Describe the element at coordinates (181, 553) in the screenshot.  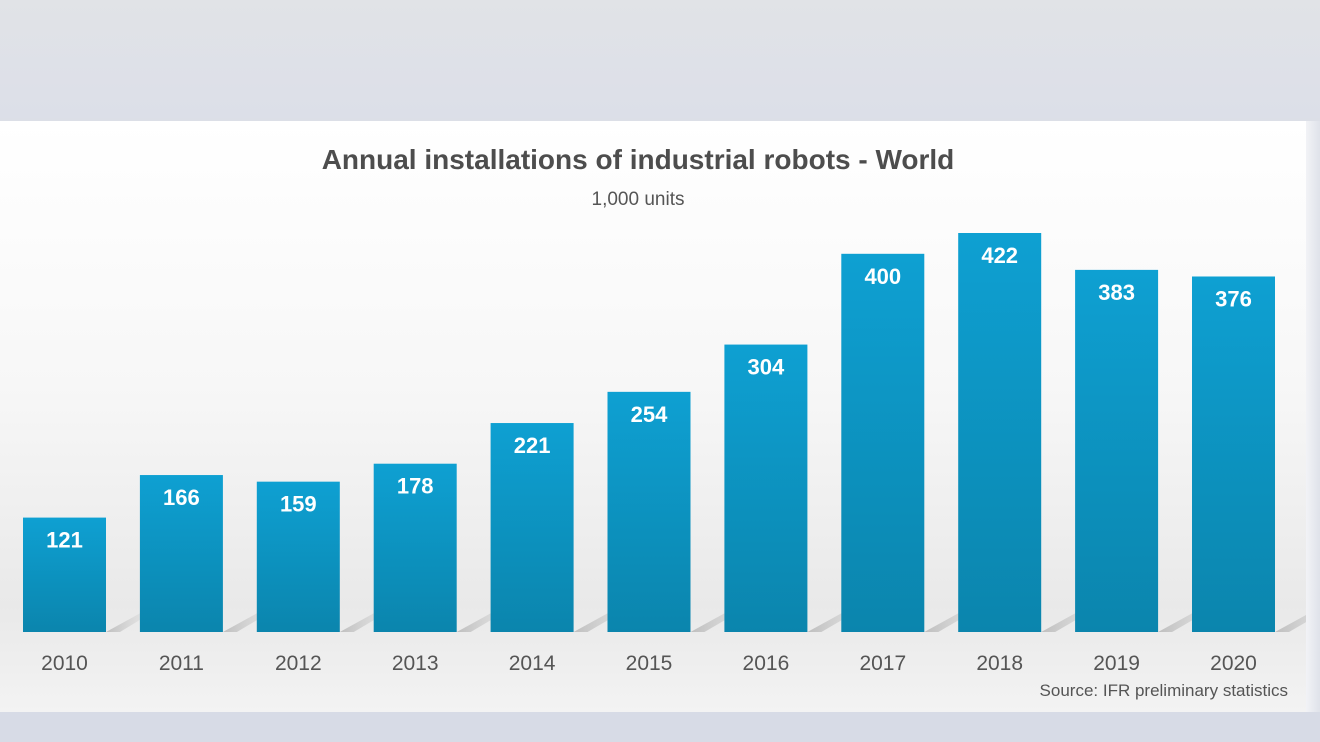
I see `bar-2011` at that location.